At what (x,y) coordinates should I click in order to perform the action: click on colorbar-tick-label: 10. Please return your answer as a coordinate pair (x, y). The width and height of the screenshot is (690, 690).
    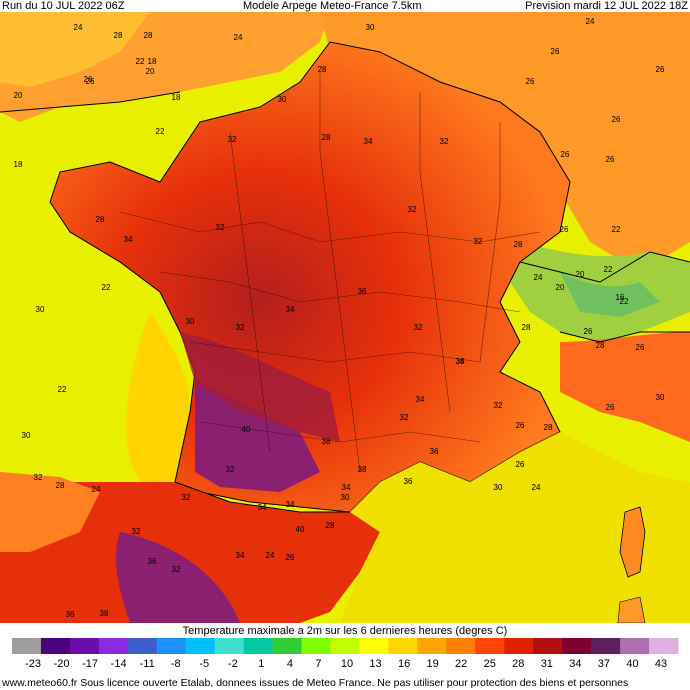
    Looking at the image, I should click on (347, 664).